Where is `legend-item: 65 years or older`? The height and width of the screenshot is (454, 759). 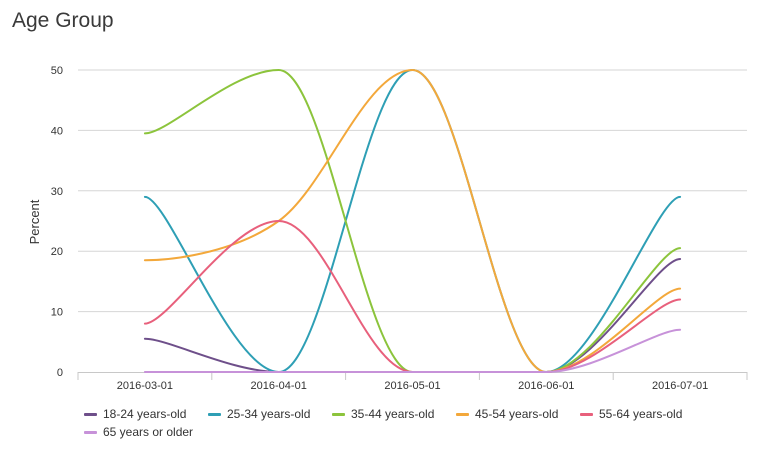
legend-item: 65 years or older is located at coordinates (146, 432).